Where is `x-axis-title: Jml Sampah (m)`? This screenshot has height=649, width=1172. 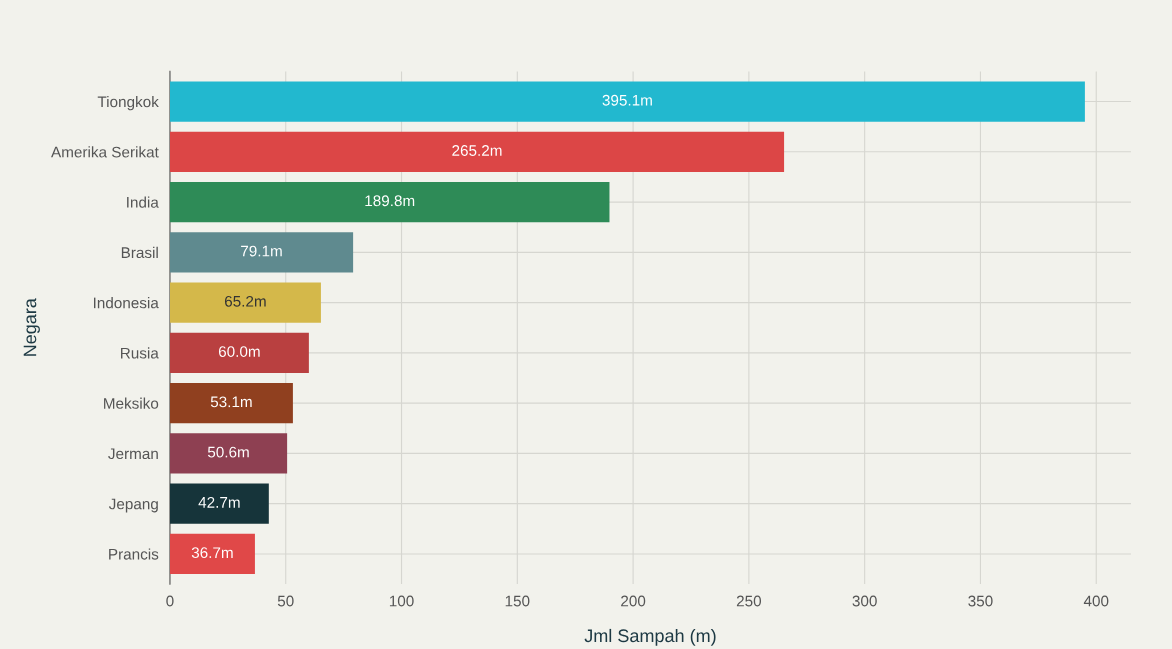
x-axis-title: Jml Sampah (m) is located at coordinates (650, 637).